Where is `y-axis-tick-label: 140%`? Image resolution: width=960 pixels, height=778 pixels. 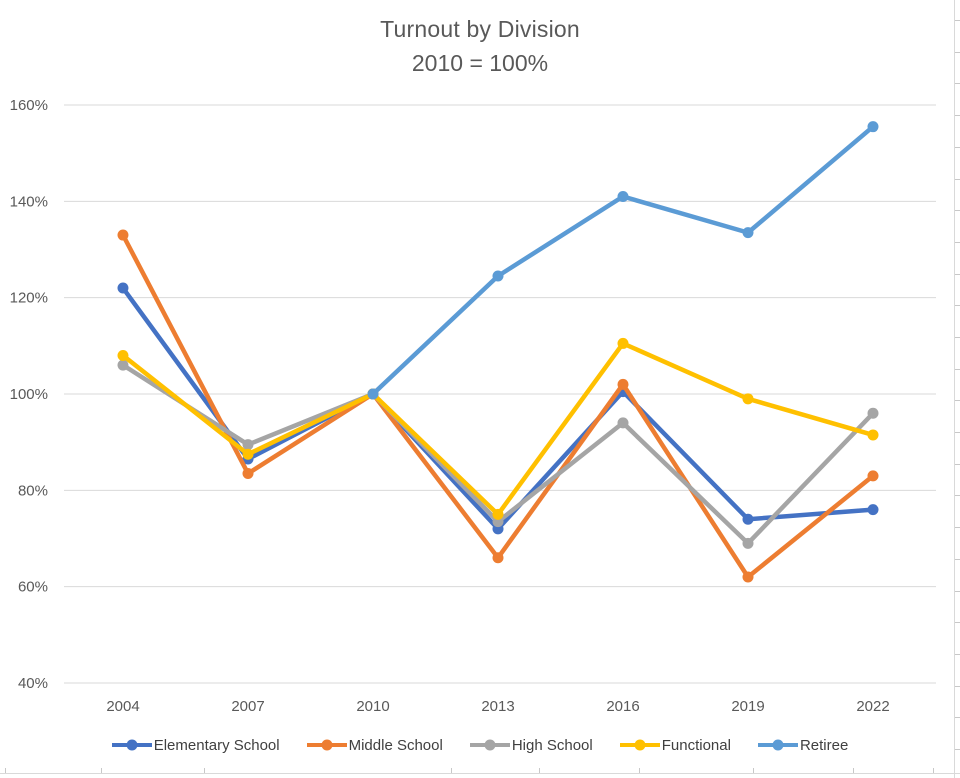
y-axis-tick-label: 140% is located at coordinates (29, 201).